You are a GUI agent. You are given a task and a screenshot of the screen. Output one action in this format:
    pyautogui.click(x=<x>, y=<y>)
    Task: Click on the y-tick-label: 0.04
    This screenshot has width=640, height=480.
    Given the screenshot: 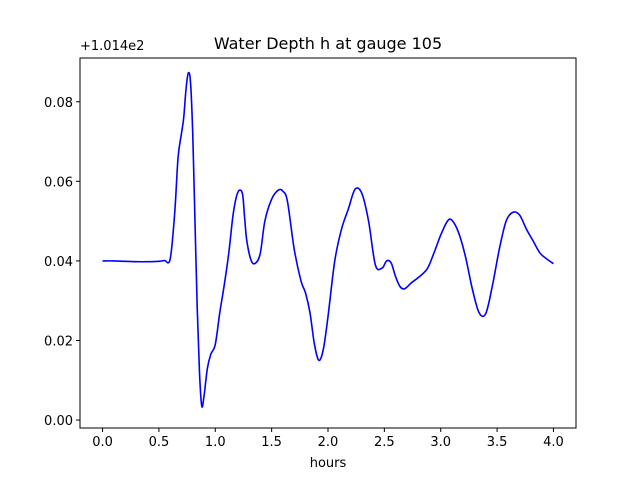 What is the action you would take?
    pyautogui.click(x=58, y=262)
    